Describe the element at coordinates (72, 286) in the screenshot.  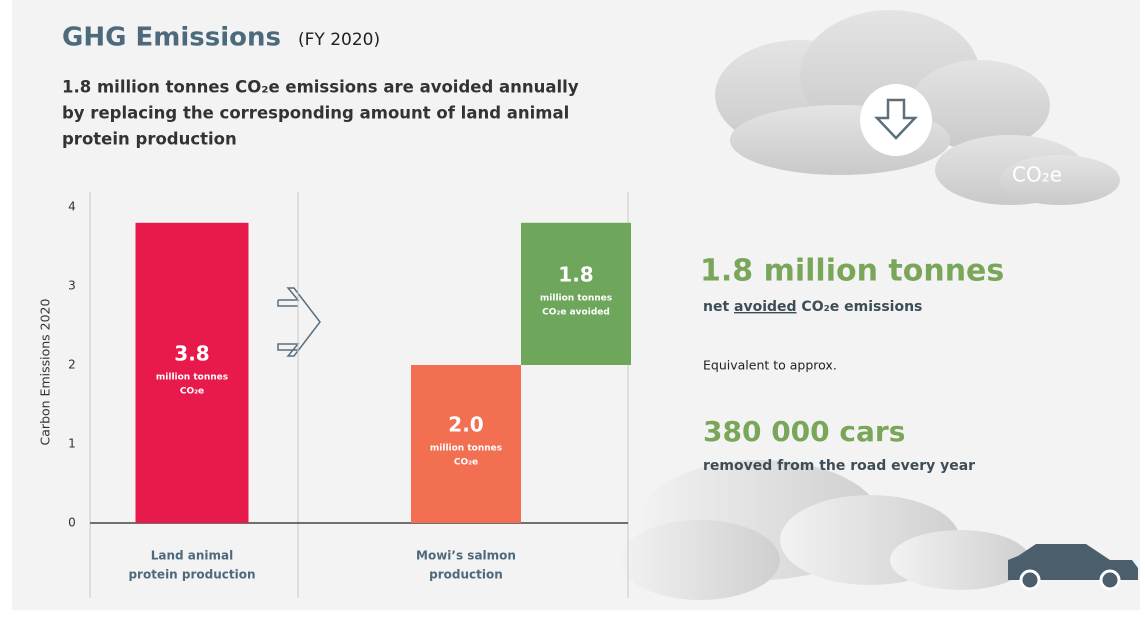
I see `y-tick-label: 3` at that location.